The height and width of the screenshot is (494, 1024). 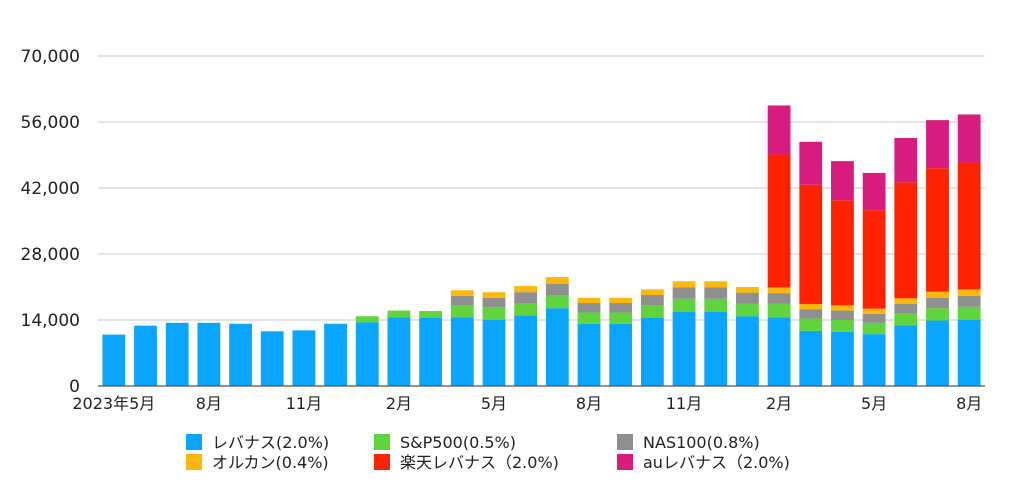 I want to click on y-tick-label: 70,000, so click(x=50, y=57).